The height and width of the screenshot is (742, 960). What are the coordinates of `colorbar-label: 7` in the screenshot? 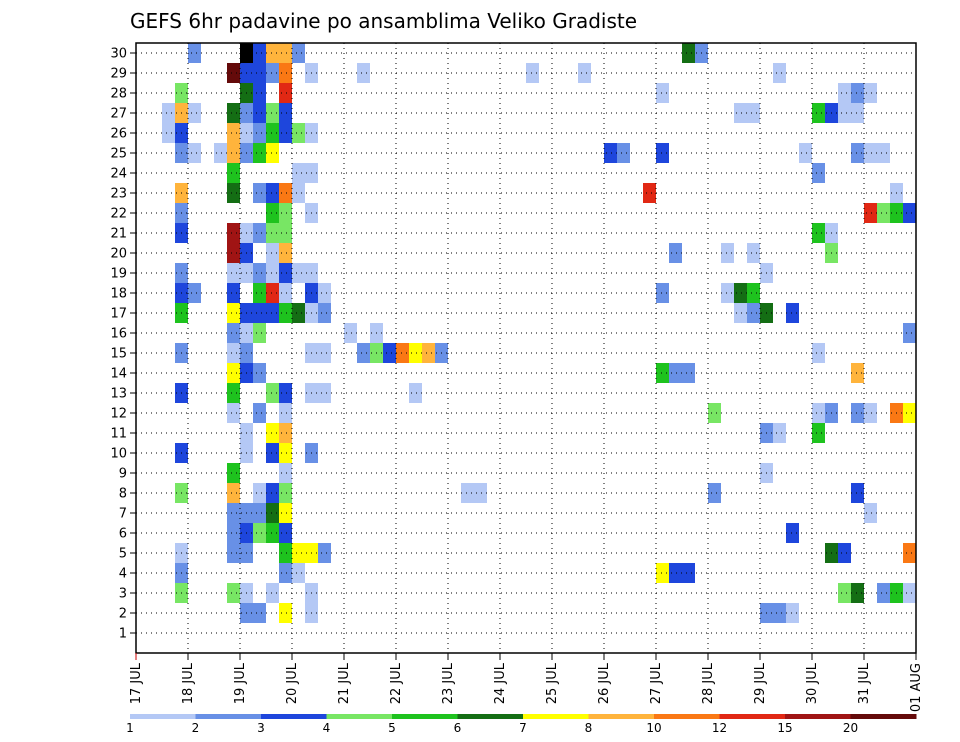 It's located at (523, 728).